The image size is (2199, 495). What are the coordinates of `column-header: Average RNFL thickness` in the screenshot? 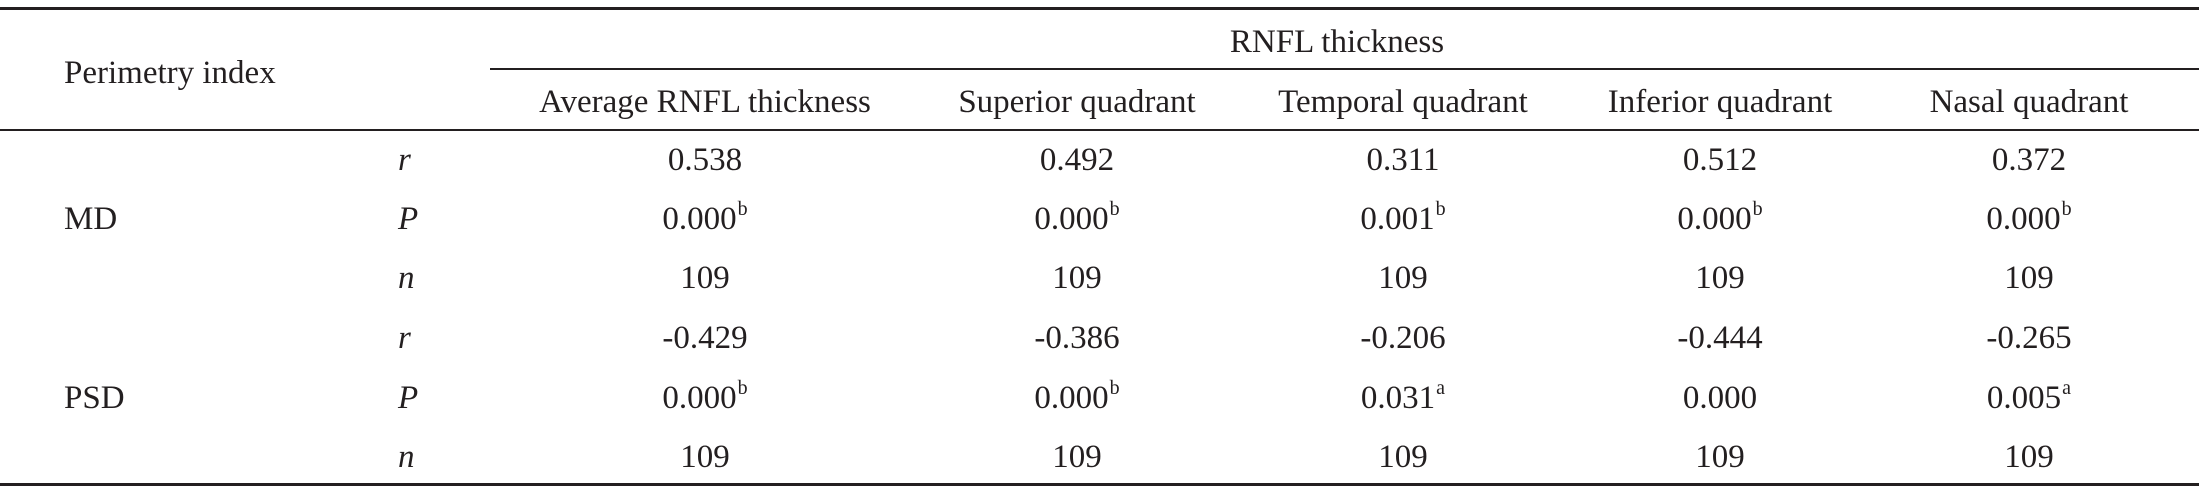 It's located at (705, 102).